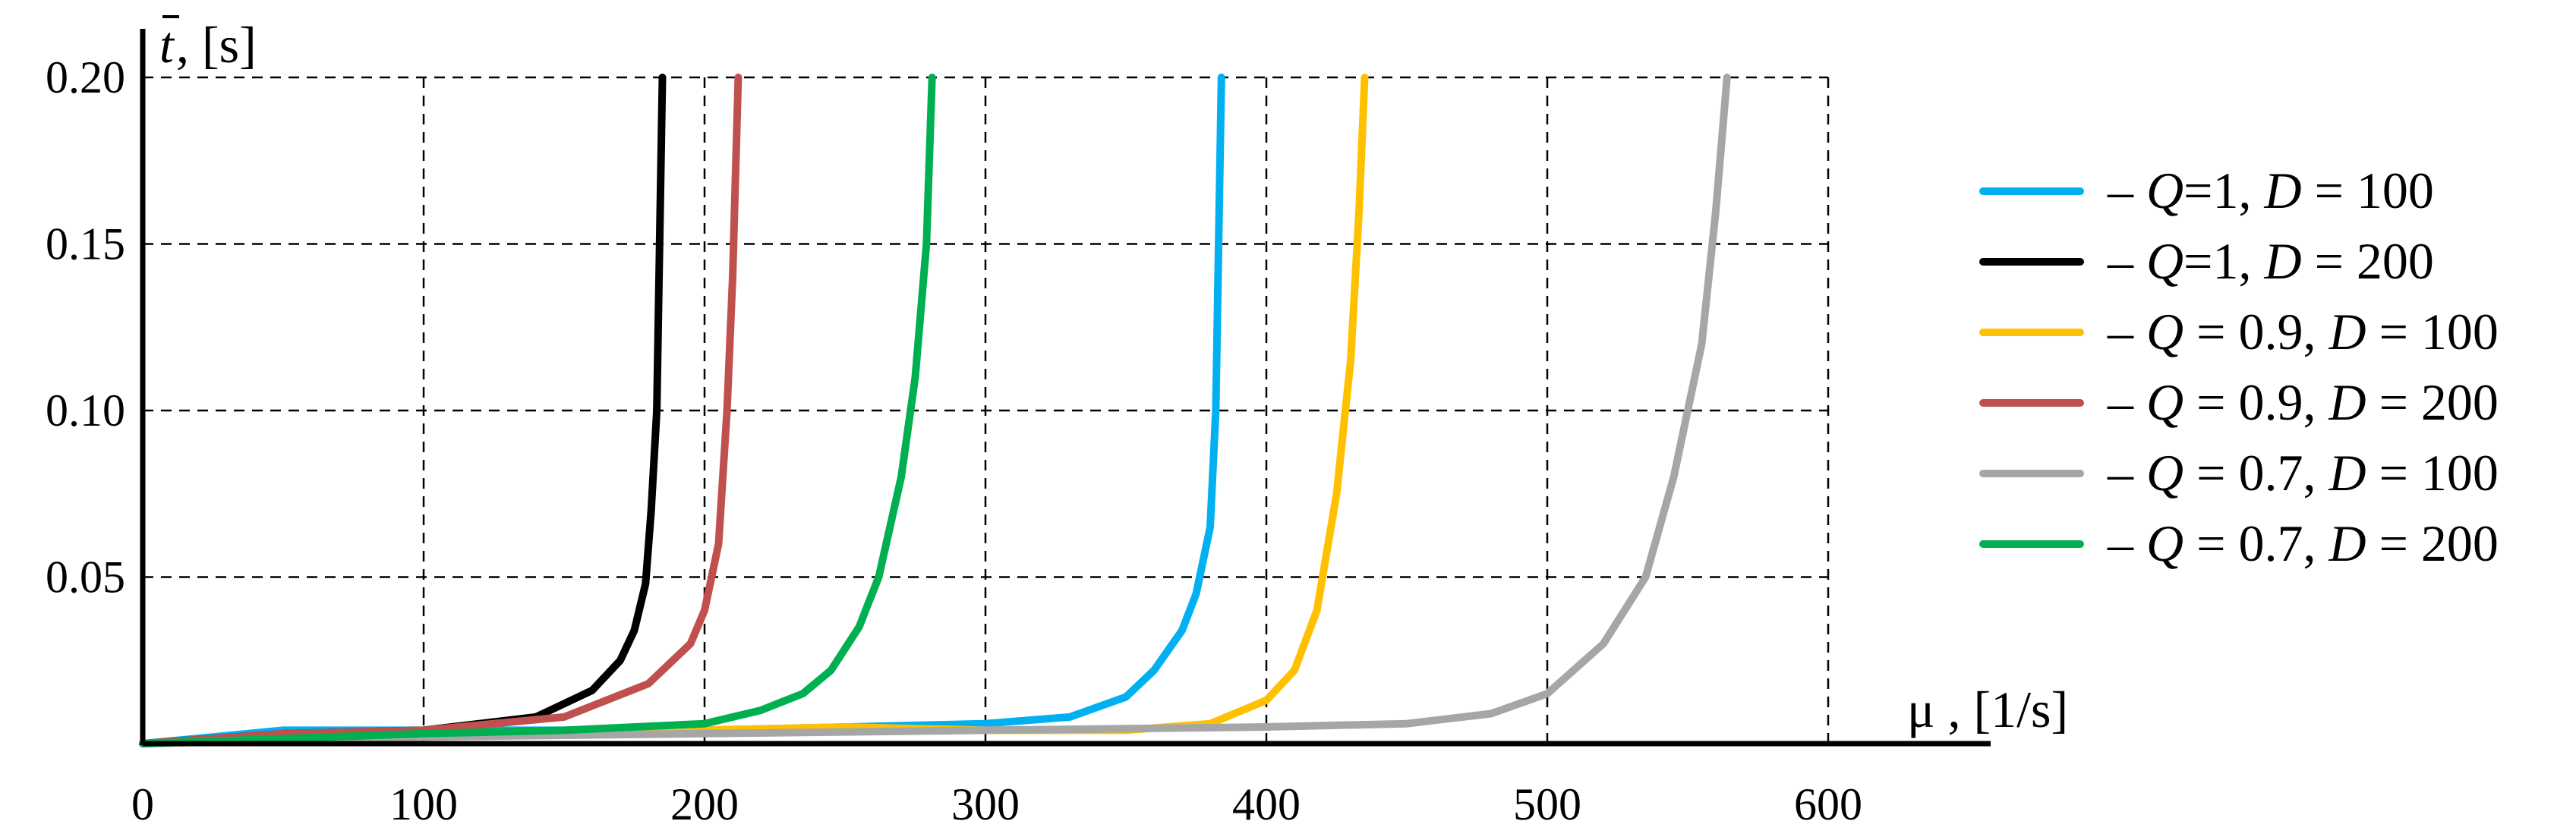 This screenshot has height=840, width=2576. What do you see at coordinates (1266, 804) in the screenshot?
I see `x-tick-label: 400` at bounding box center [1266, 804].